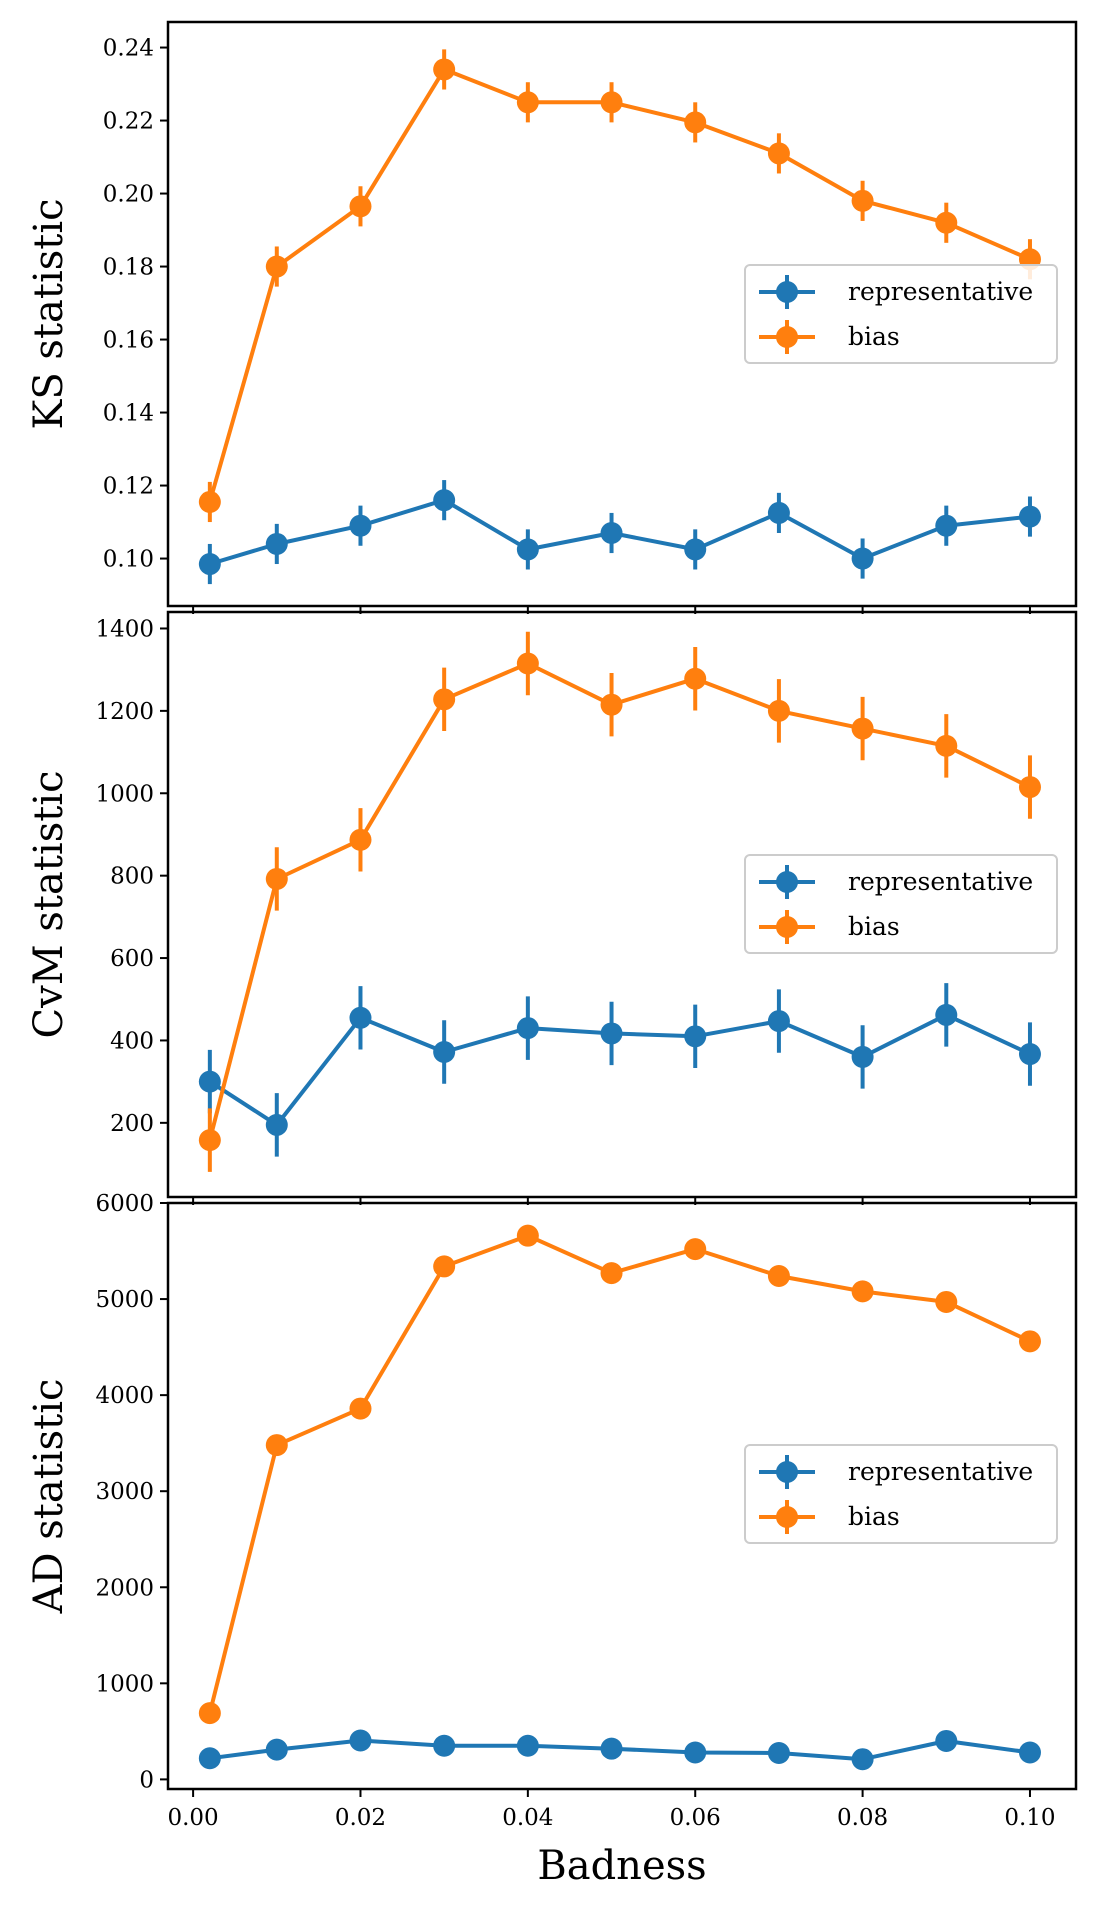 The image size is (1094, 1915). I want to click on x-tick-label: 0.08, so click(862, 1818).